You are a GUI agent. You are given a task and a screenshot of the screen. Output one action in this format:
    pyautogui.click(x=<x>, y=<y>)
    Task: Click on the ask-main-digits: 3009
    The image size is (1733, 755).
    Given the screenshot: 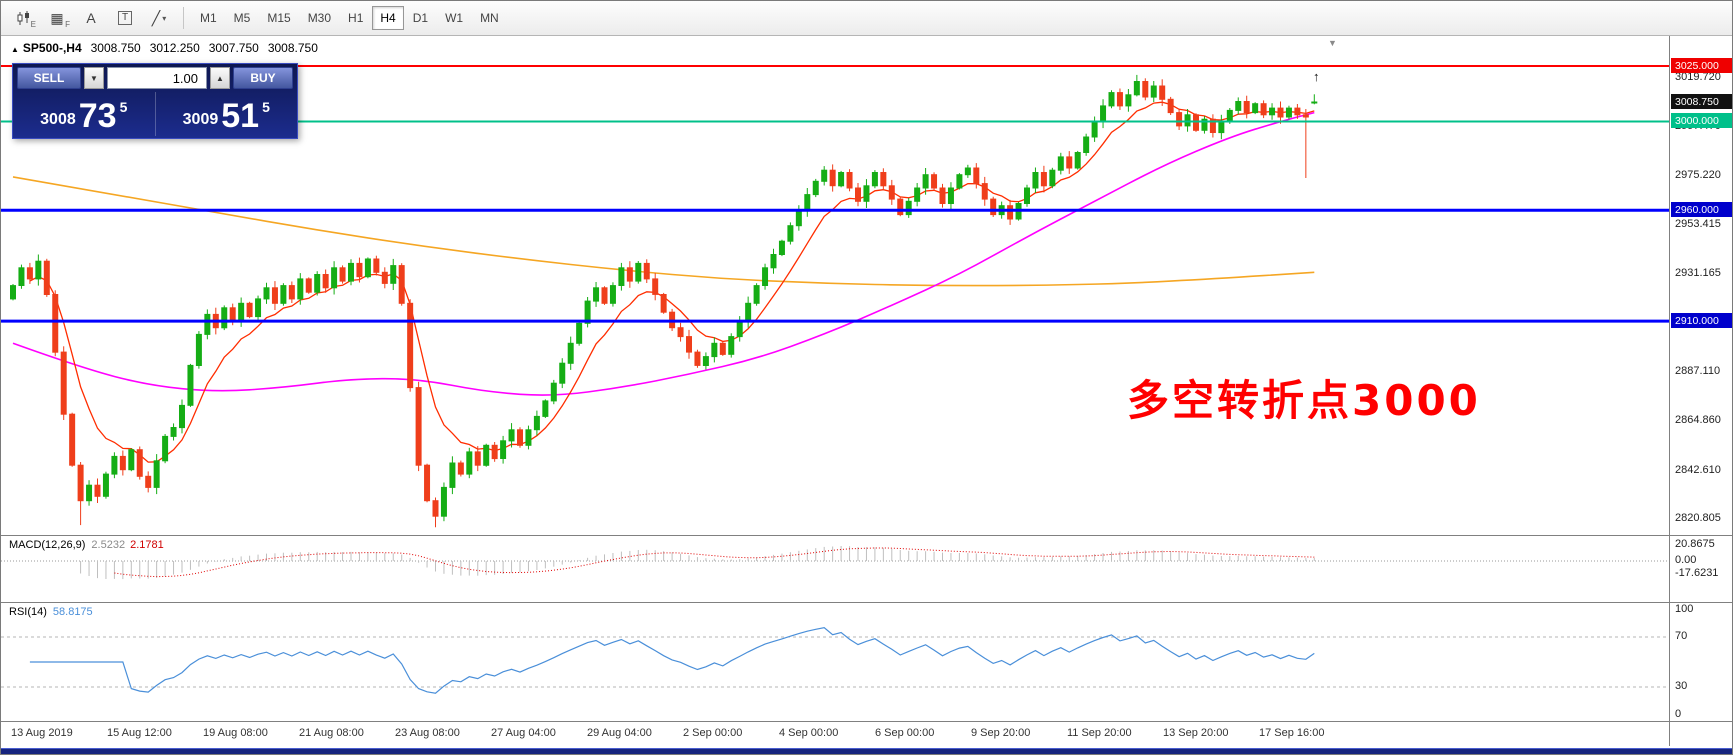 What is the action you would take?
    pyautogui.click(x=200, y=119)
    